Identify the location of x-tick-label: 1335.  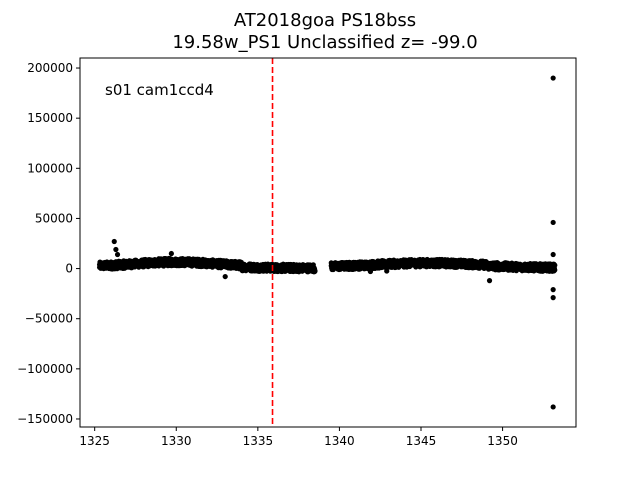
(258, 441).